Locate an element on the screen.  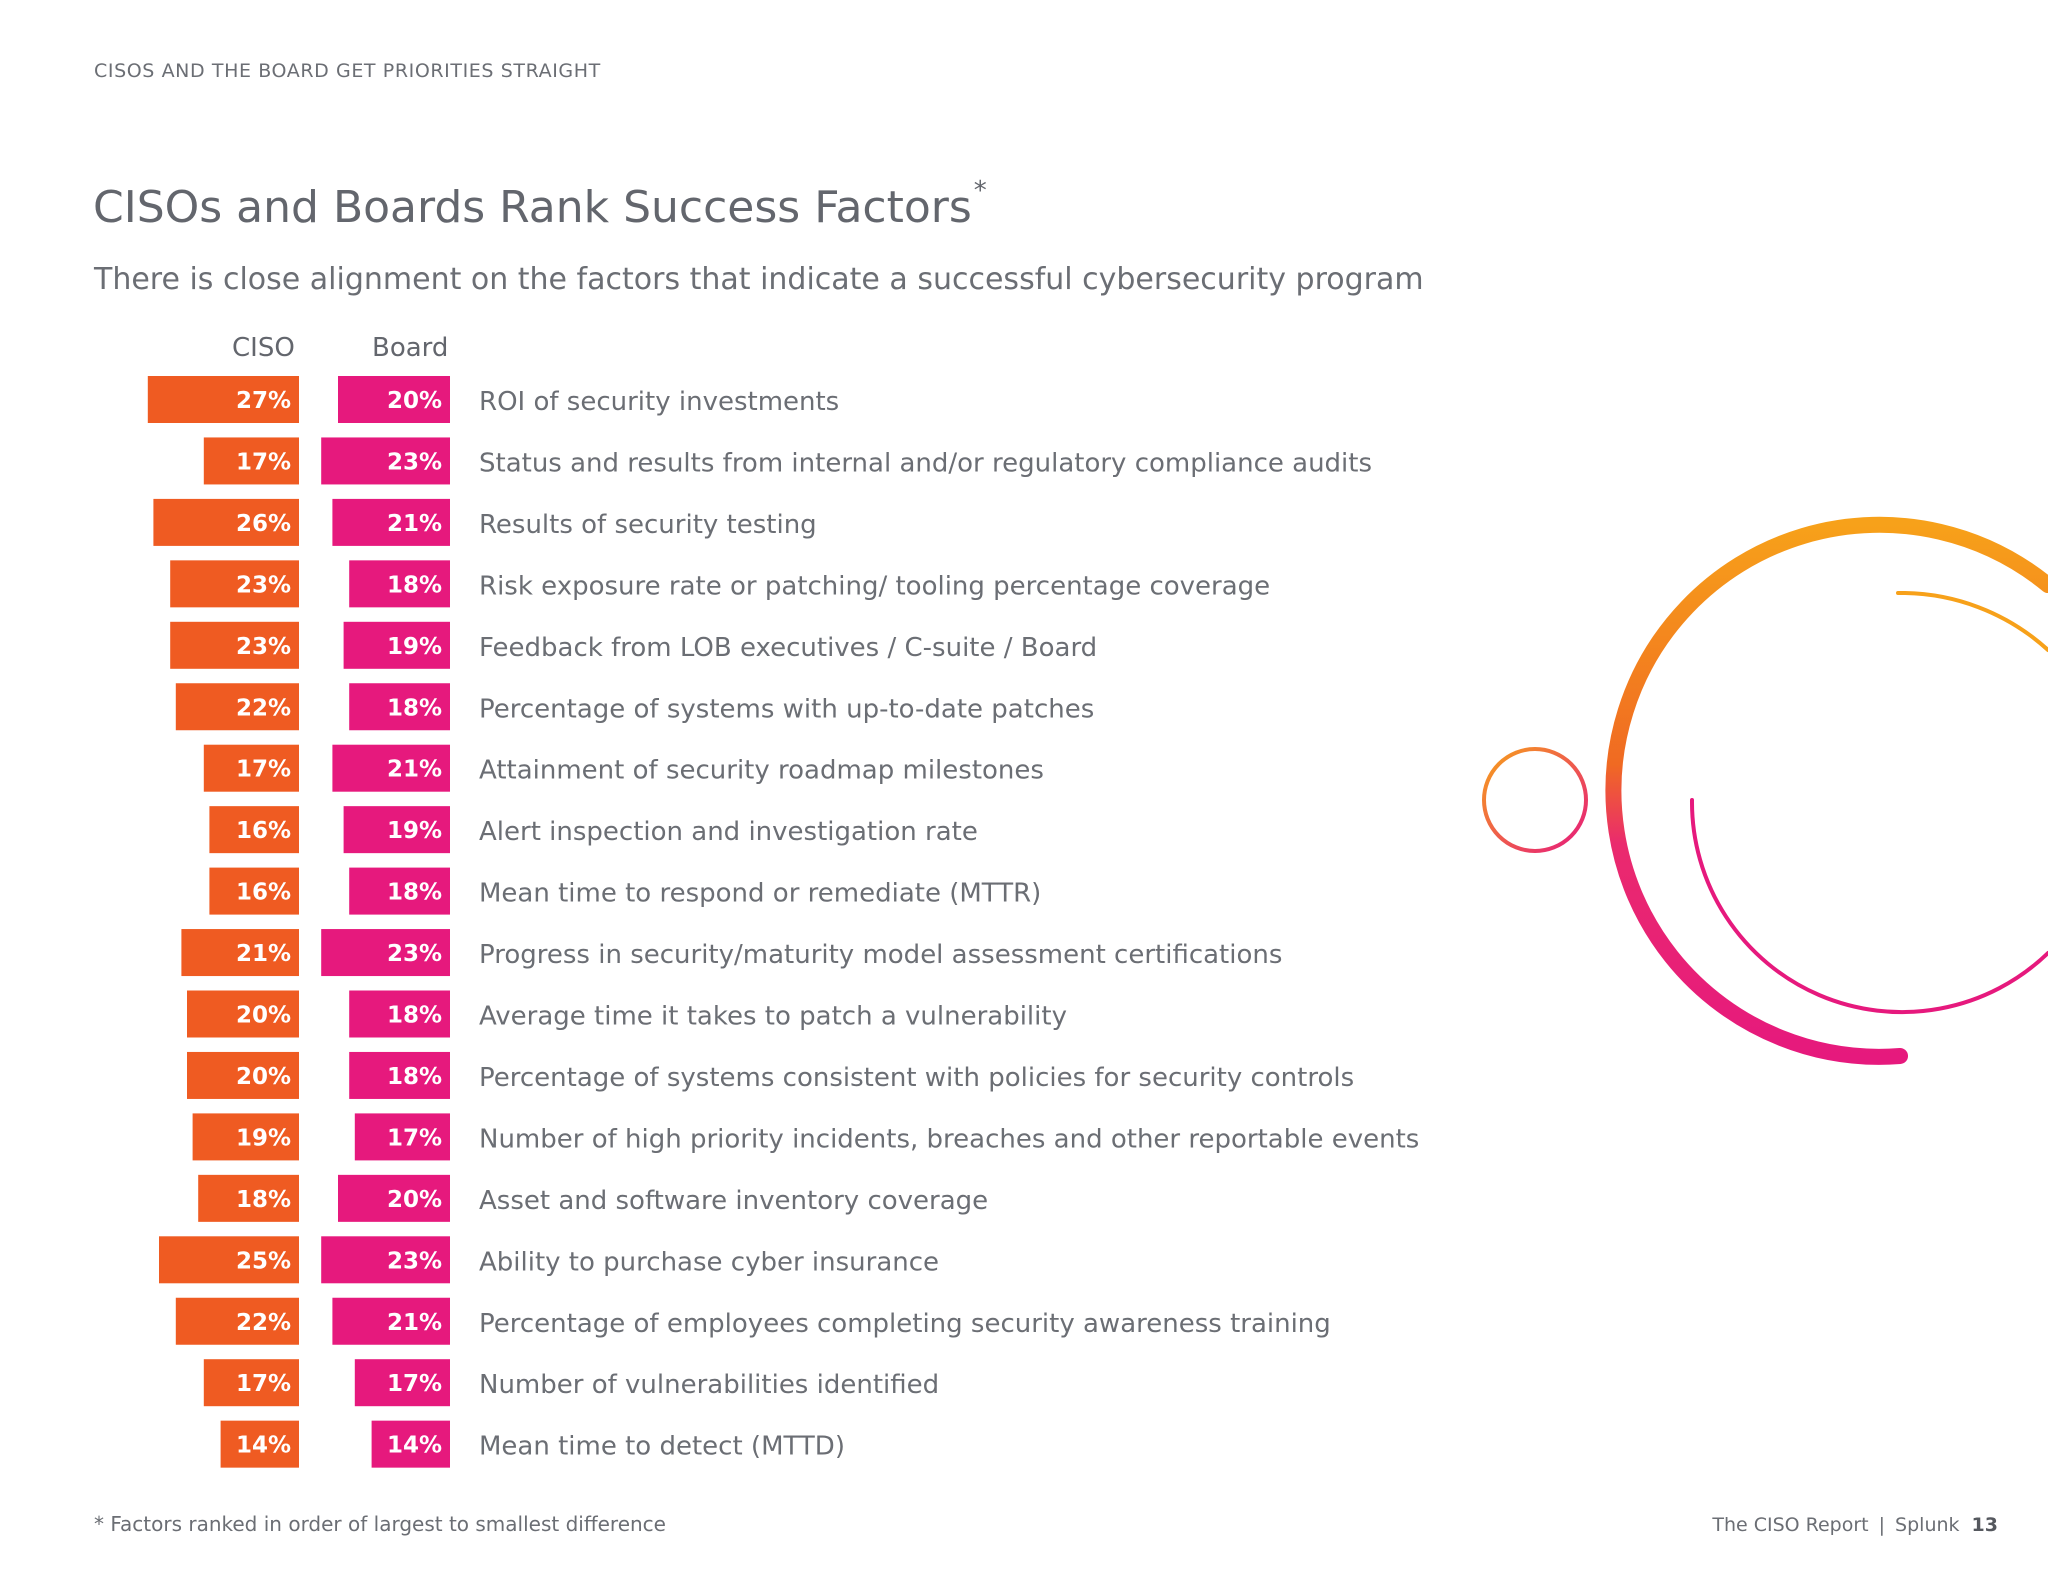
factor-label: Number of vulnerabilities identified is located at coordinates (709, 1385).